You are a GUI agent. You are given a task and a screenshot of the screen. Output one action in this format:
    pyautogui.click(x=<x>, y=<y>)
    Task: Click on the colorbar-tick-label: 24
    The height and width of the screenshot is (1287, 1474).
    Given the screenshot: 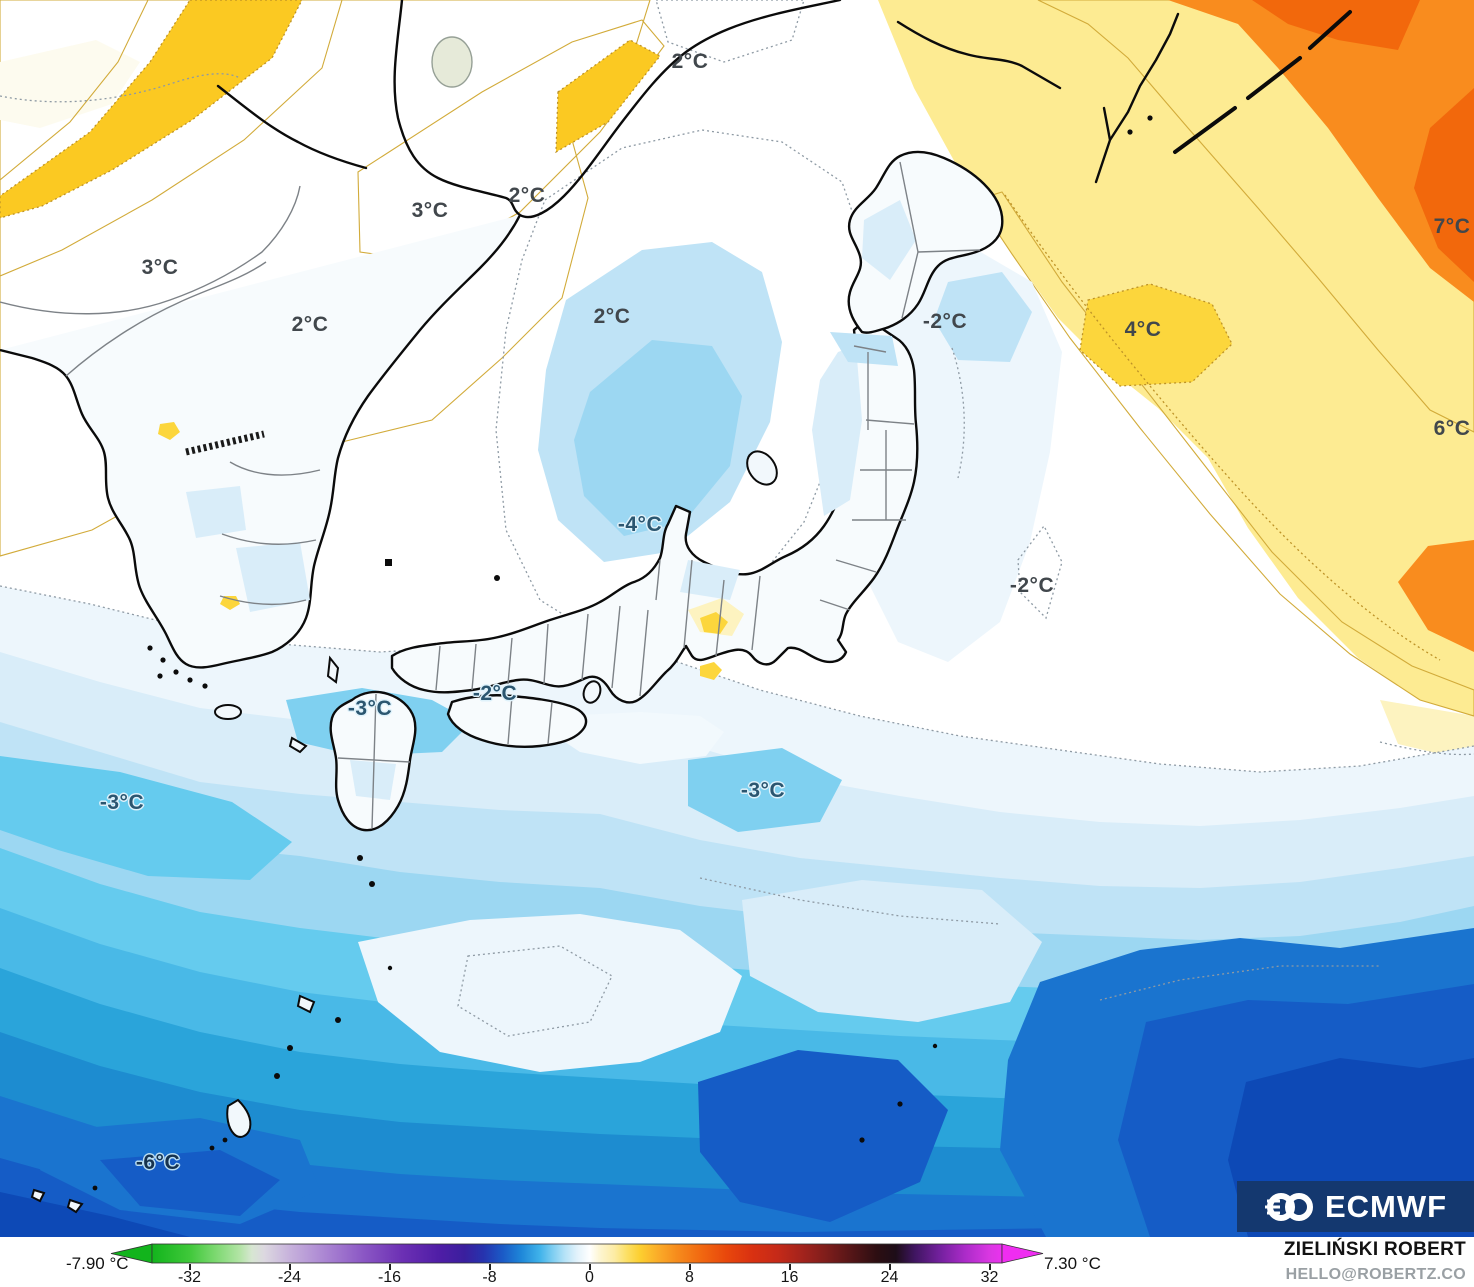 What is the action you would take?
    pyautogui.click(x=889, y=1277)
    